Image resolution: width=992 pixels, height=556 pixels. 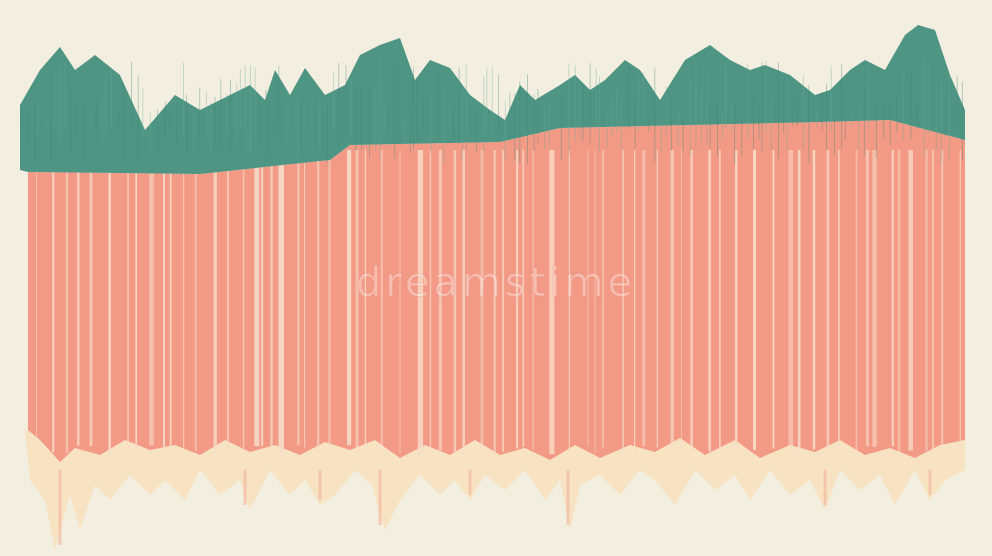 I want to click on watermark: dreamstime, so click(x=496, y=283).